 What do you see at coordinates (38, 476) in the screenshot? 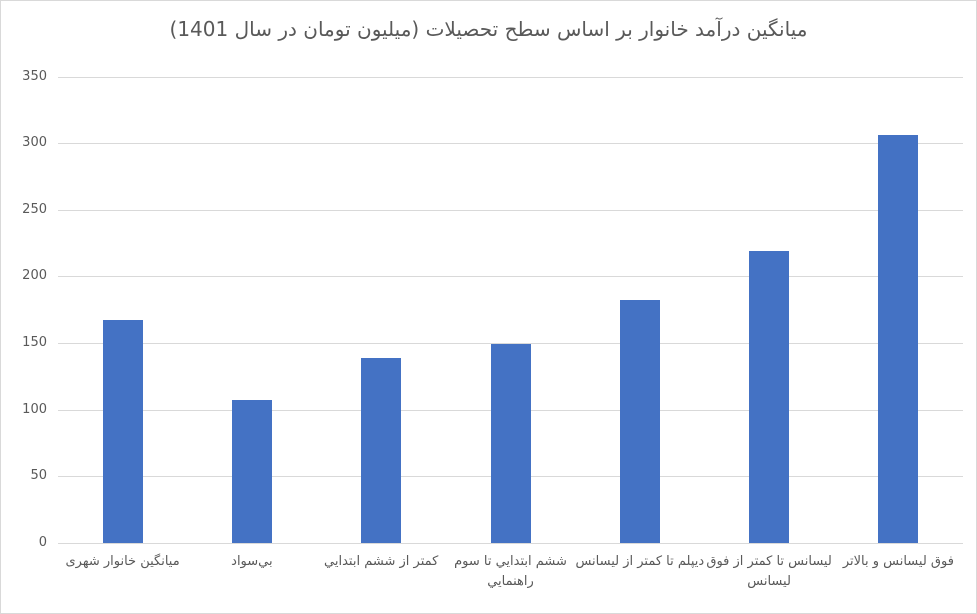
I see `y-axis-tick-label-50: 50` at bounding box center [38, 476].